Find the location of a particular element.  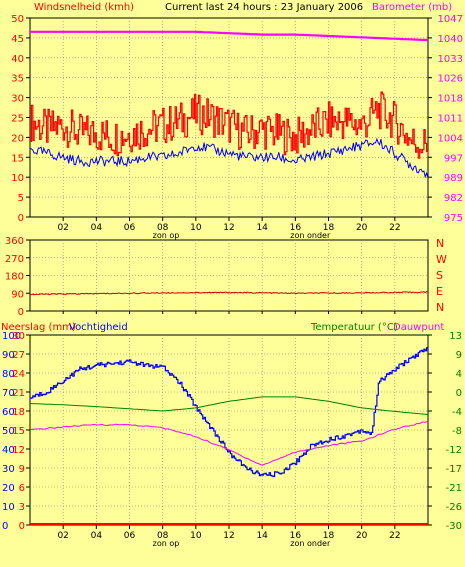

humidity-tick-label: 0 is located at coordinates (5, 526).